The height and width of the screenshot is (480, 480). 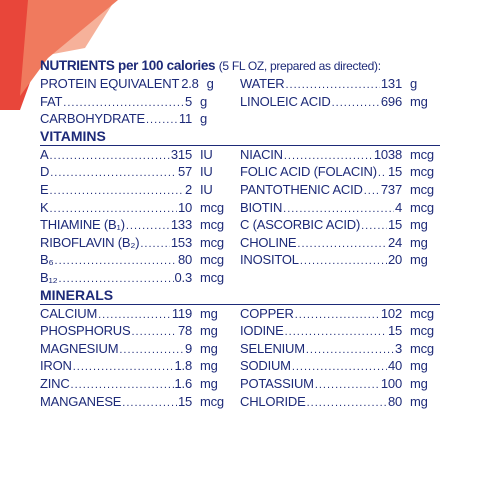 I want to click on nutrient-row: IRON 1.8 mg, so click(x=135, y=366).